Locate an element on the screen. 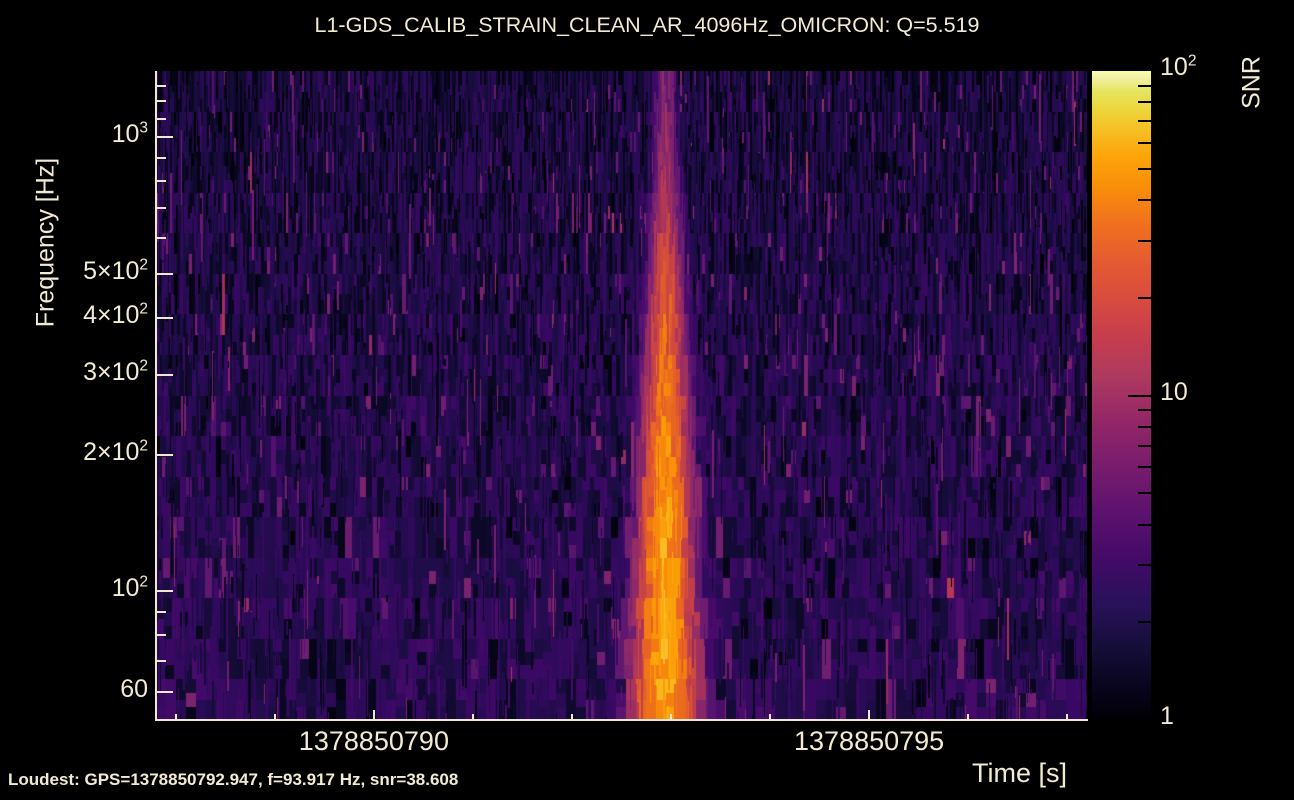 This screenshot has width=1294, height=800. y-axis-tick-label: 4×102 is located at coordinates (115, 314).